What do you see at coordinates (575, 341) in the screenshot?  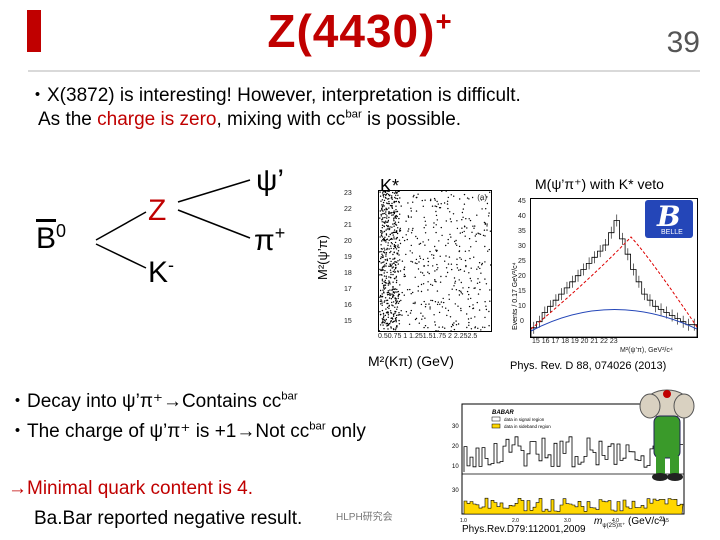 I see `histogram-x-ticks: 15 16 17 18 19 20 21 22 23` at bounding box center [575, 341].